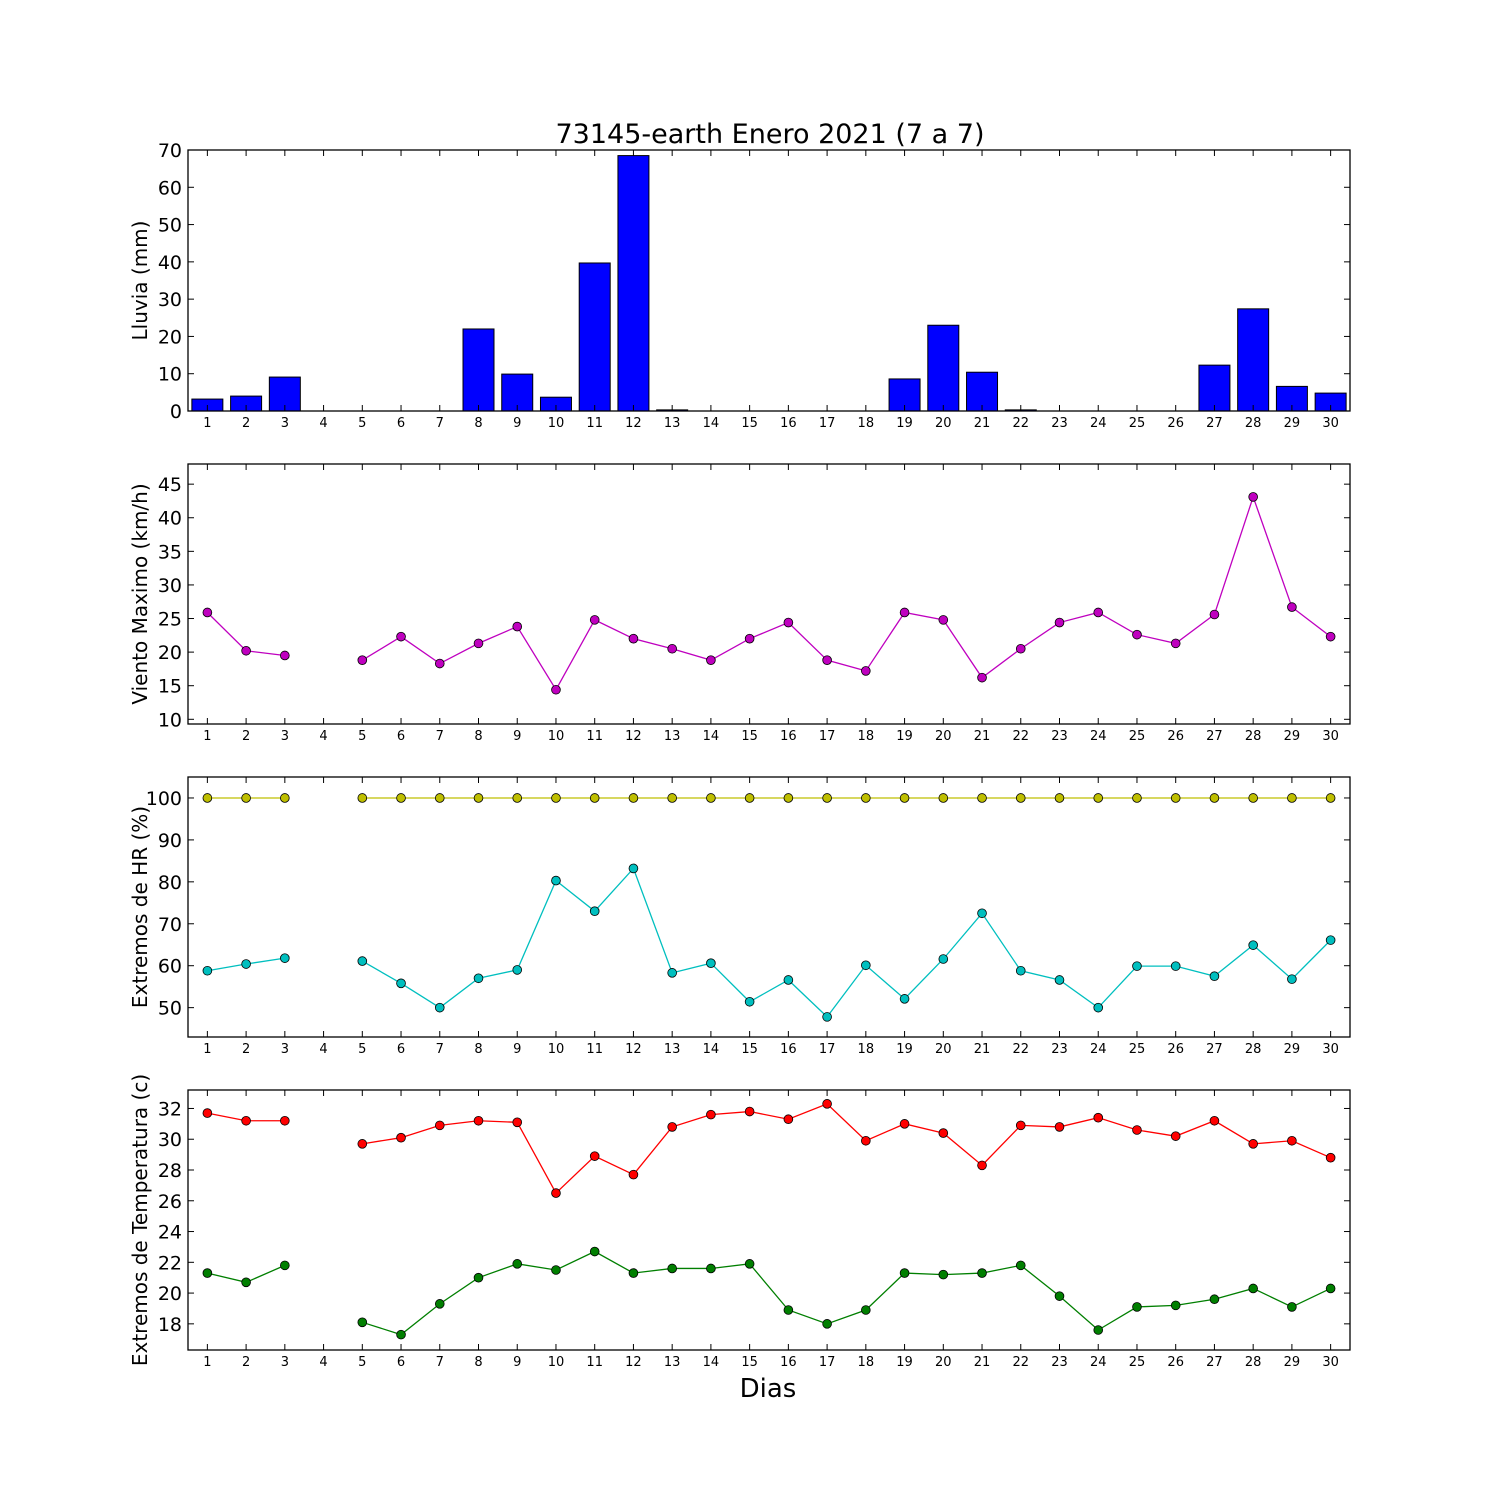 The width and height of the screenshot is (1500, 1500). What do you see at coordinates (633, 423) in the screenshot?
I see `xtick-label: 12` at bounding box center [633, 423].